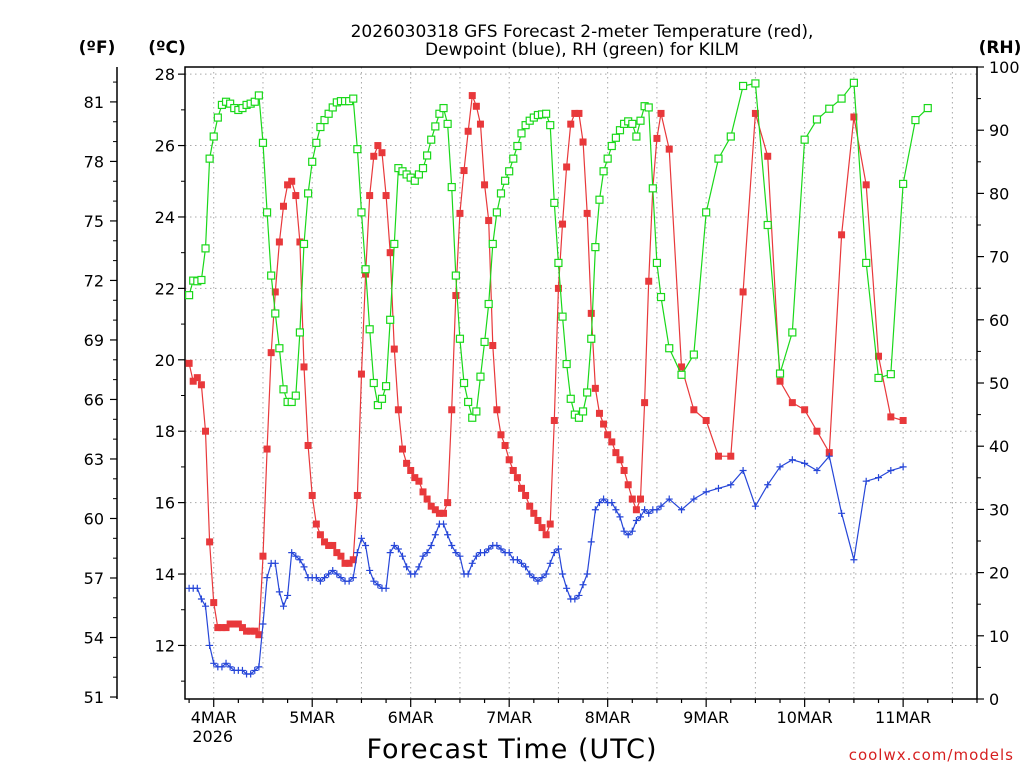  What do you see at coordinates (931, 755) in the screenshot?
I see `watermark: coolwx.com/models` at bounding box center [931, 755].